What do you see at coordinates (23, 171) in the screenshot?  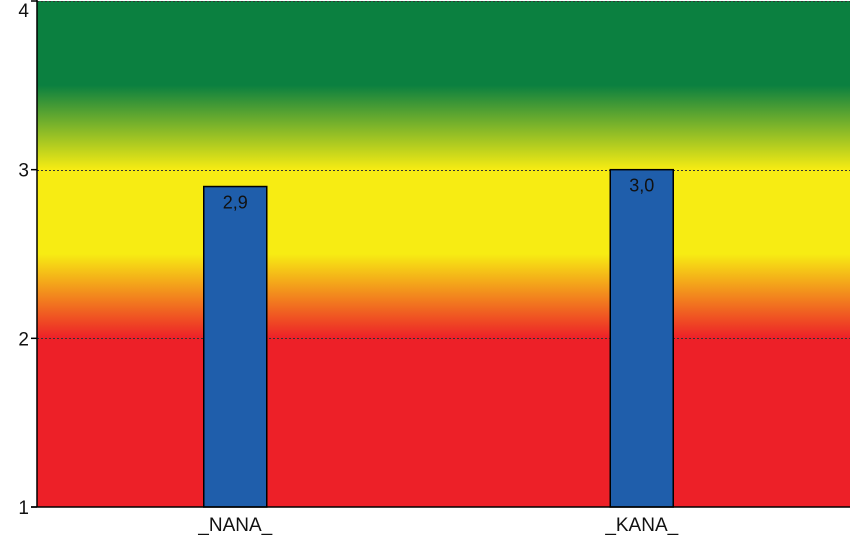 I see `y-tick-label-3: 3` at bounding box center [23, 171].